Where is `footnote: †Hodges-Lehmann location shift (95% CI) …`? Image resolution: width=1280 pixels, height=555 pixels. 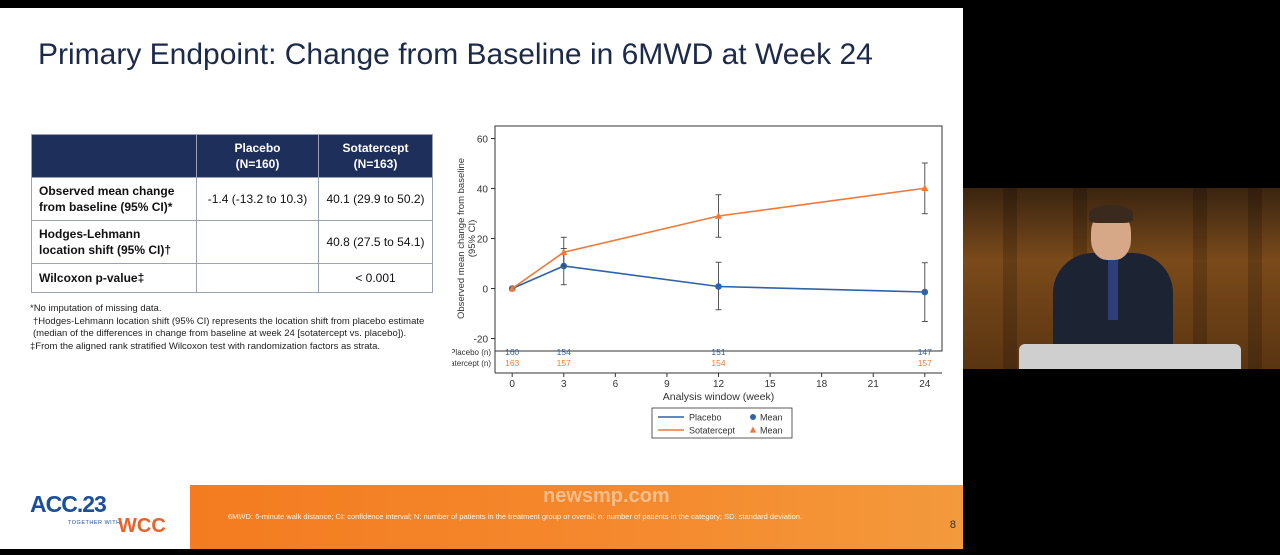
footnote: †Hodges-Lehmann location shift (95% CI) … is located at coordinates (229, 321).